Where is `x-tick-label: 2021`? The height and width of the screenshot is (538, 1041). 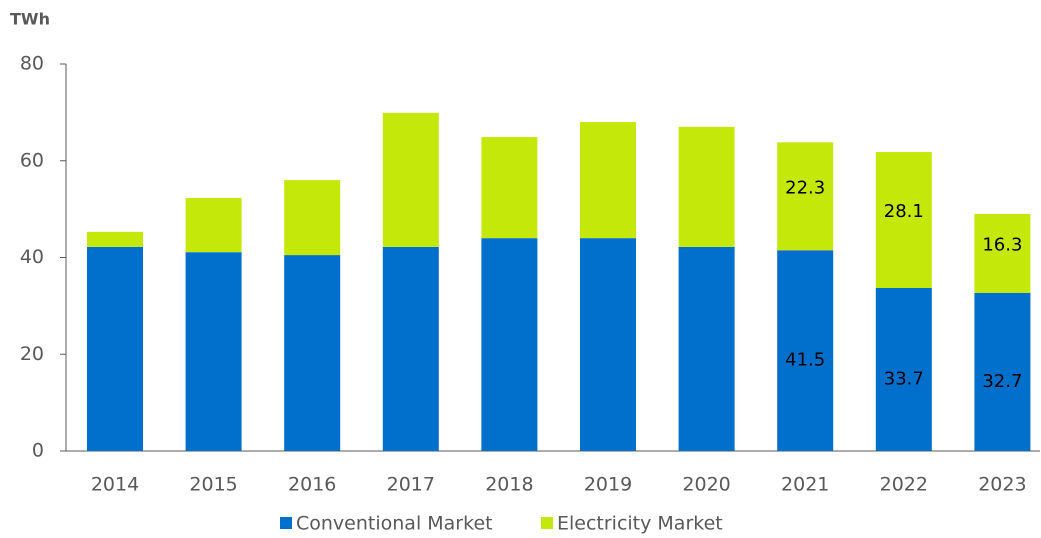 x-tick-label: 2021 is located at coordinates (805, 485).